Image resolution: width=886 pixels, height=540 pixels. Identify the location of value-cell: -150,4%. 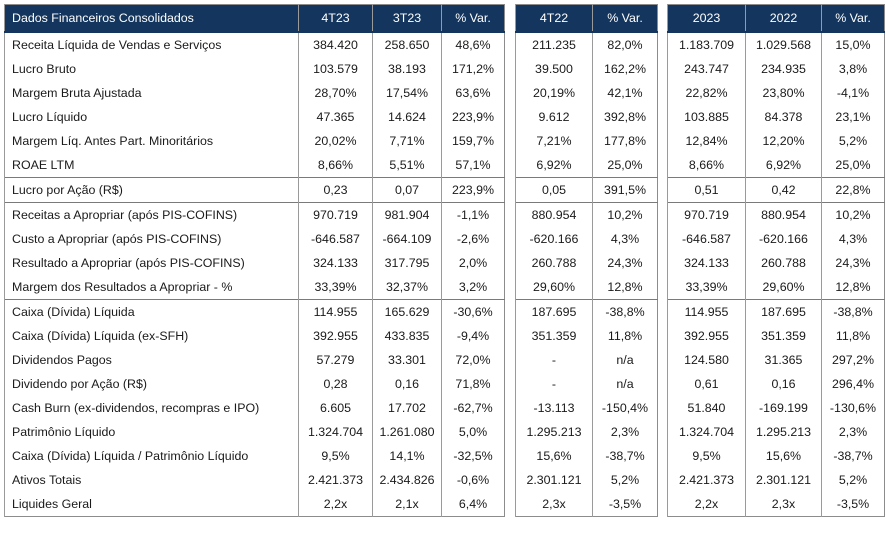
(625, 408).